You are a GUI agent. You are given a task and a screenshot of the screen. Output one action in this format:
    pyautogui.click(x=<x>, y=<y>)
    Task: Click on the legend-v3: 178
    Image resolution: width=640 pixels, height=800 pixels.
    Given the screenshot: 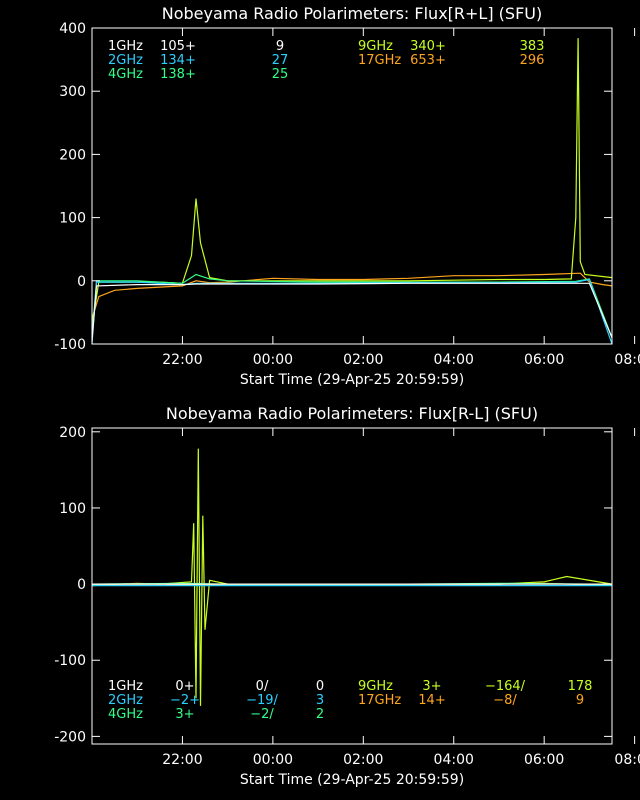 What is the action you would take?
    pyautogui.click(x=580, y=686)
    